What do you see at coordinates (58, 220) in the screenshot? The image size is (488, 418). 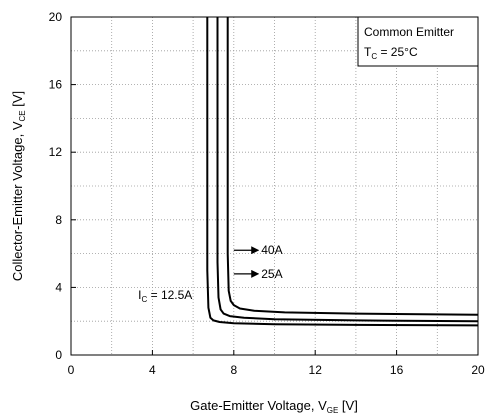 I see `y-tick-label: 8` at bounding box center [58, 220].